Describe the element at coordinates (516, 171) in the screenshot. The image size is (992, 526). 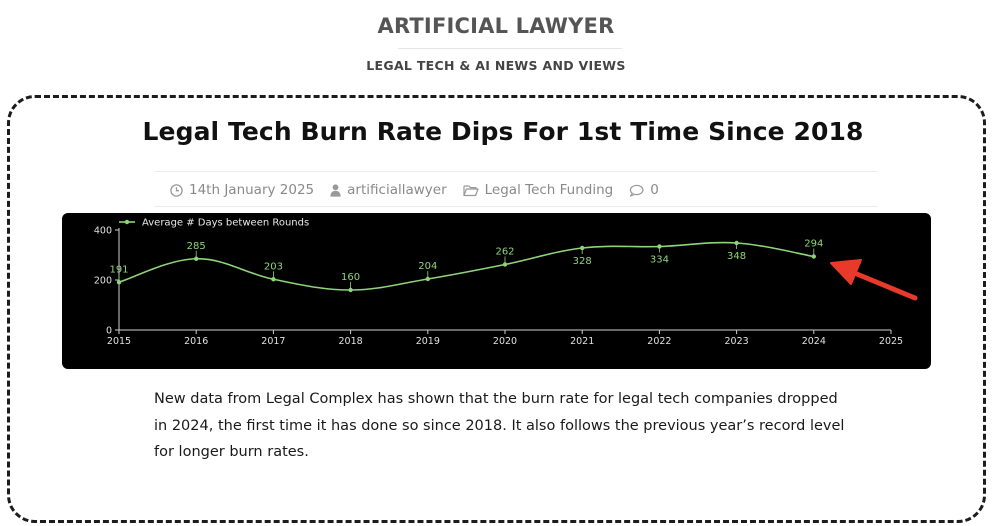
I see `meta-divider-top` at that location.